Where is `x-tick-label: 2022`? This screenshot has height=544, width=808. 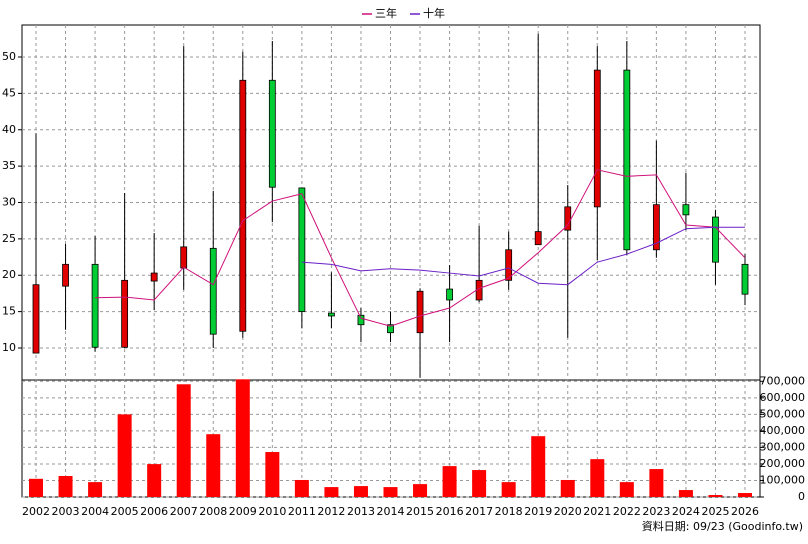 x-tick-label: 2022 is located at coordinates (627, 511).